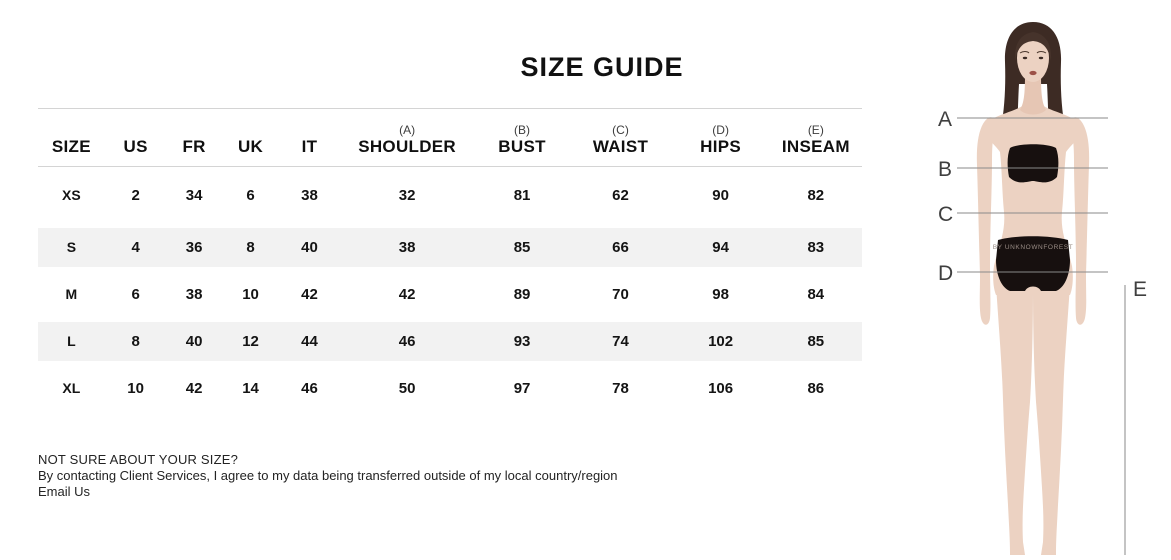 This screenshot has height=560, width=1171. I want to click on measurement-value-cell: 98, so click(720, 294).